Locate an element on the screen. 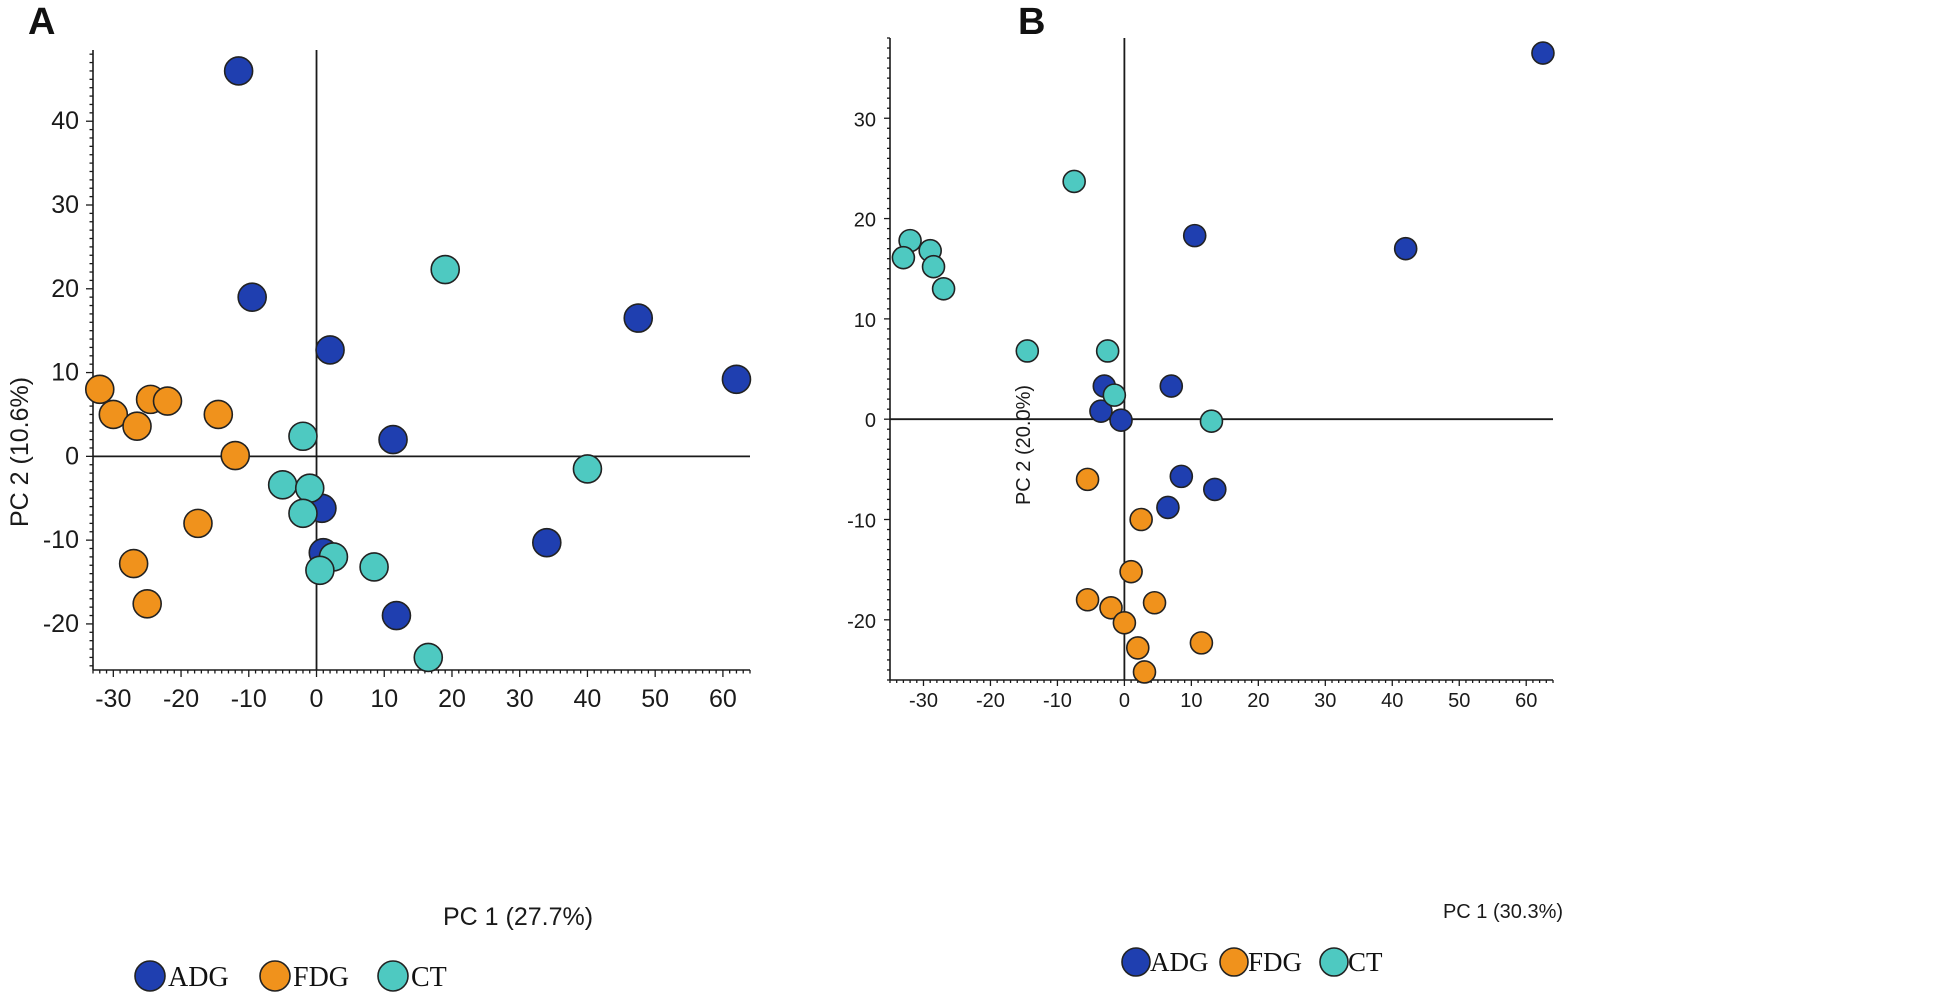 Image resolution: width=1934 pixels, height=1004 pixels. panel-b-y-tick-label: 20 is located at coordinates (865, 221).